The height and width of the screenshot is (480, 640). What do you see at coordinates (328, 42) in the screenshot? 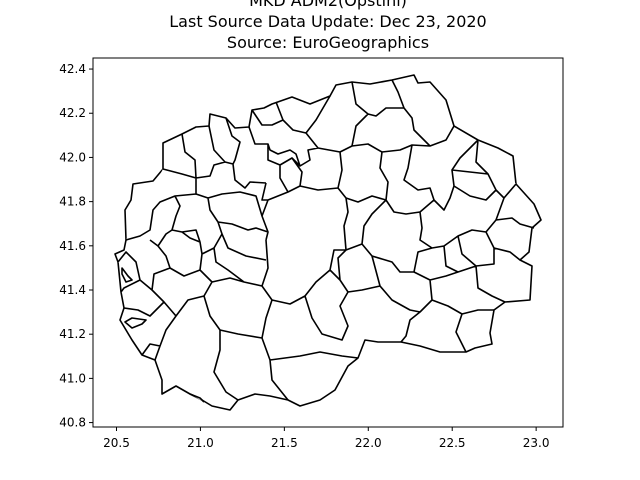
I see `map-title-line-3: Source: EuroGeographics` at bounding box center [328, 42].